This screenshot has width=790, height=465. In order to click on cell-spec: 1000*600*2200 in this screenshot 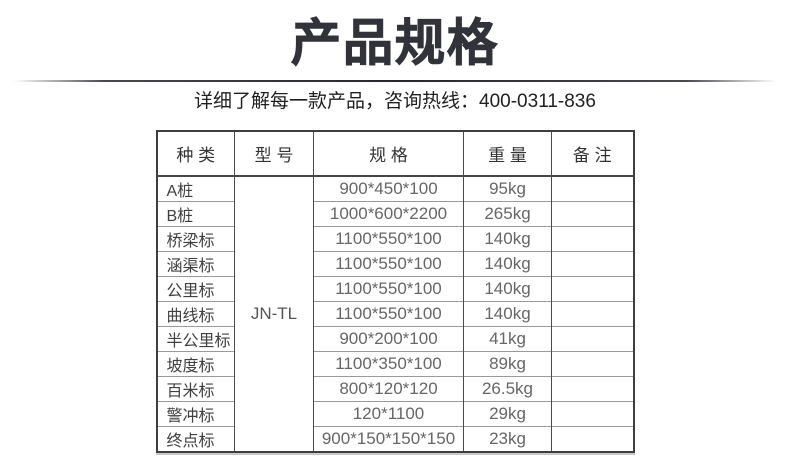, I will do `click(388, 214)`.